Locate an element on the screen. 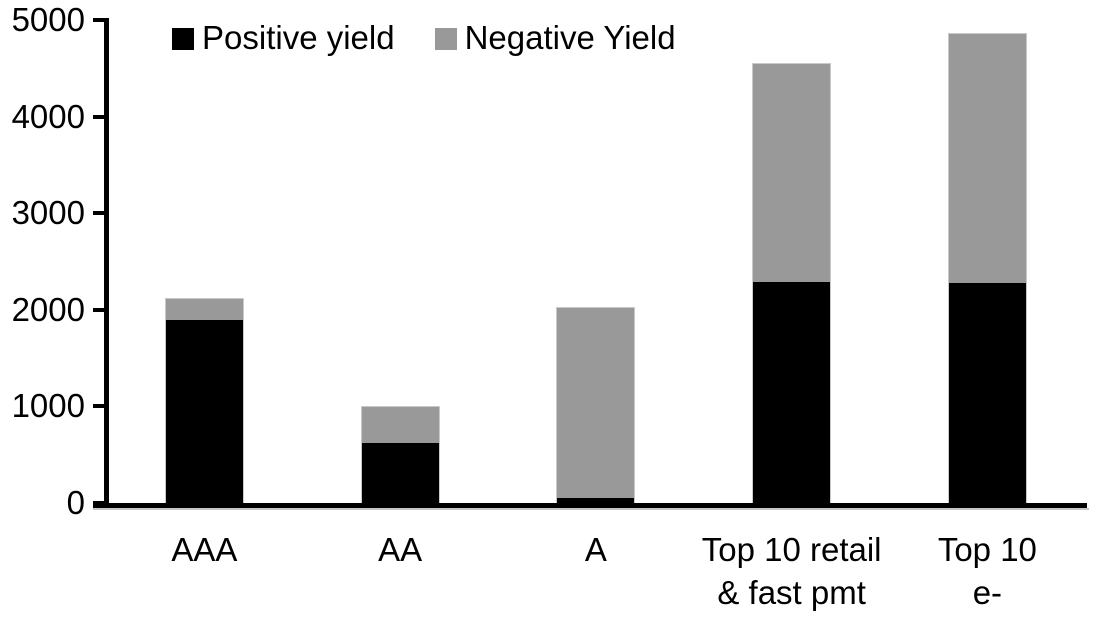 This screenshot has width=1102, height=618. x-category-label: A is located at coordinates (595, 549).